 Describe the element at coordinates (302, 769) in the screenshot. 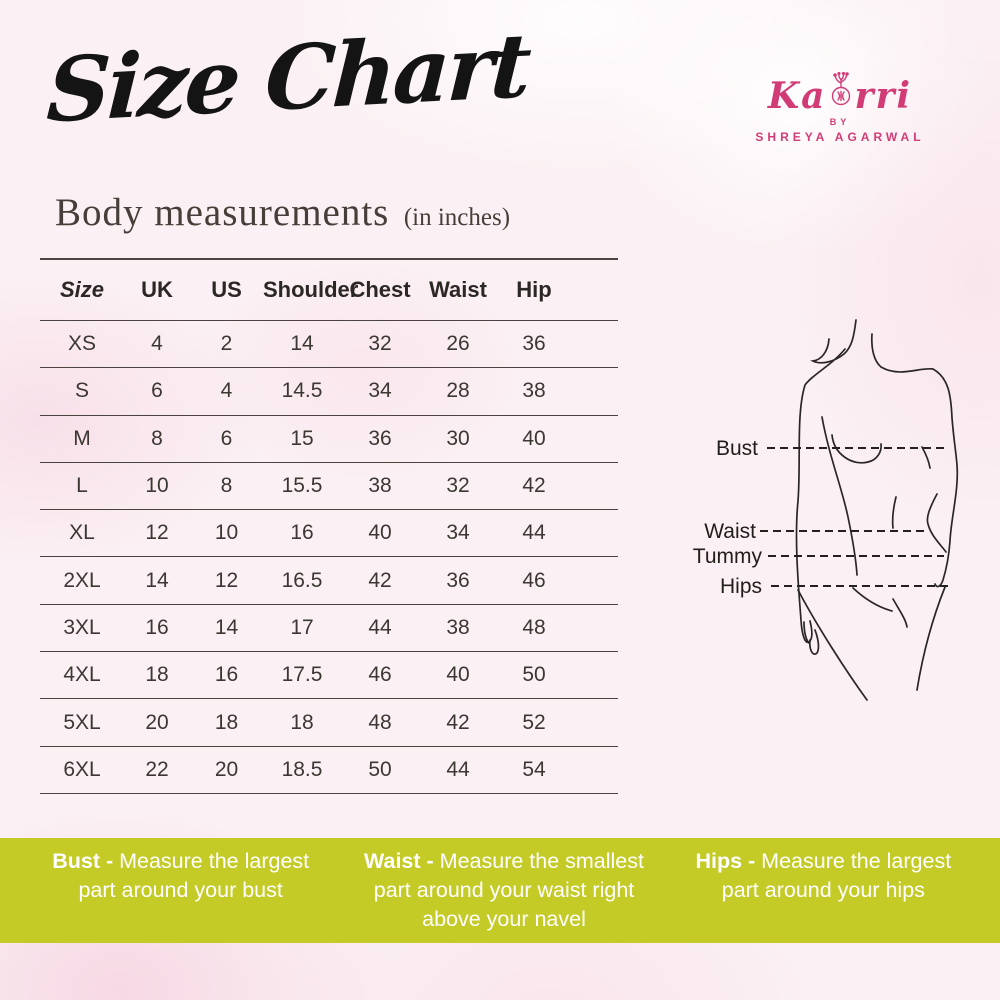

I see `measurement-value: 18.5` at that location.